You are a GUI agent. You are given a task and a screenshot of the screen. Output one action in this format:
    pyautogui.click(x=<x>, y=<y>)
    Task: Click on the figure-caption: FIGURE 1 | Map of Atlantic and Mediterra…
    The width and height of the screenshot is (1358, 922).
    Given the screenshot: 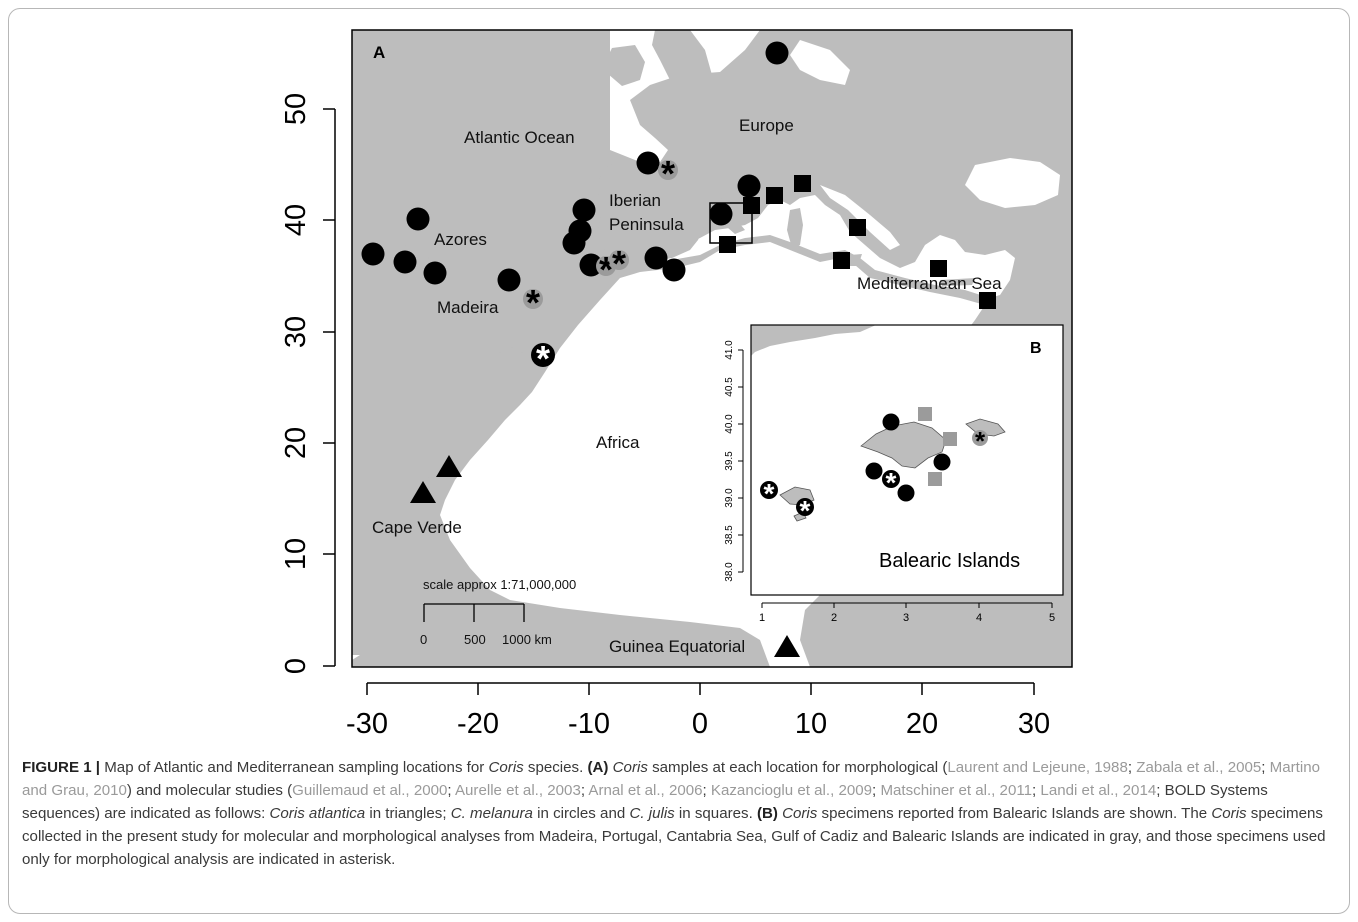 What is the action you would take?
    pyautogui.click(x=680, y=813)
    